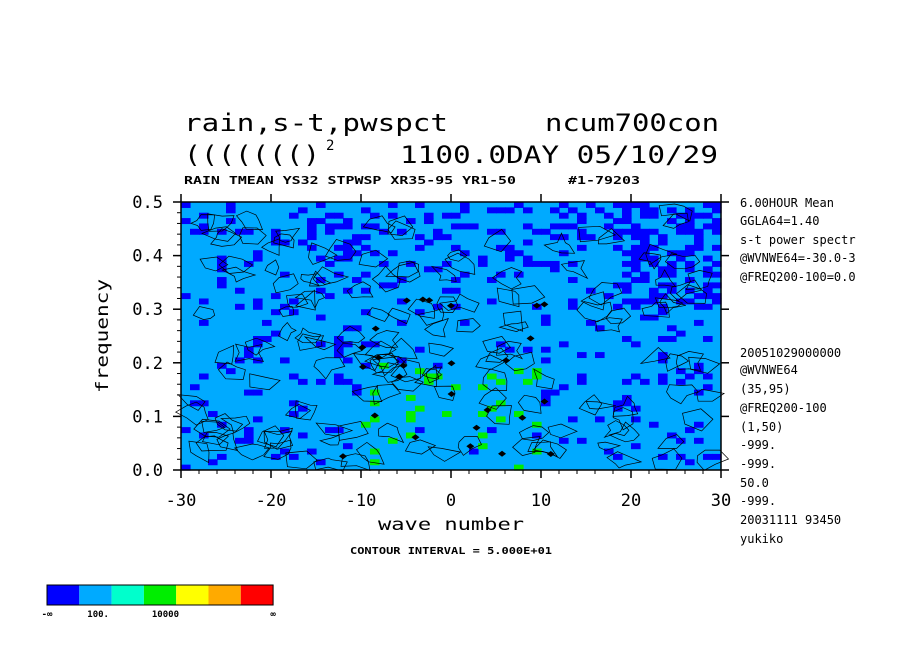 This screenshot has height=654, width=904. What do you see at coordinates (761, 539) in the screenshot?
I see `info-line: yukiko` at bounding box center [761, 539].